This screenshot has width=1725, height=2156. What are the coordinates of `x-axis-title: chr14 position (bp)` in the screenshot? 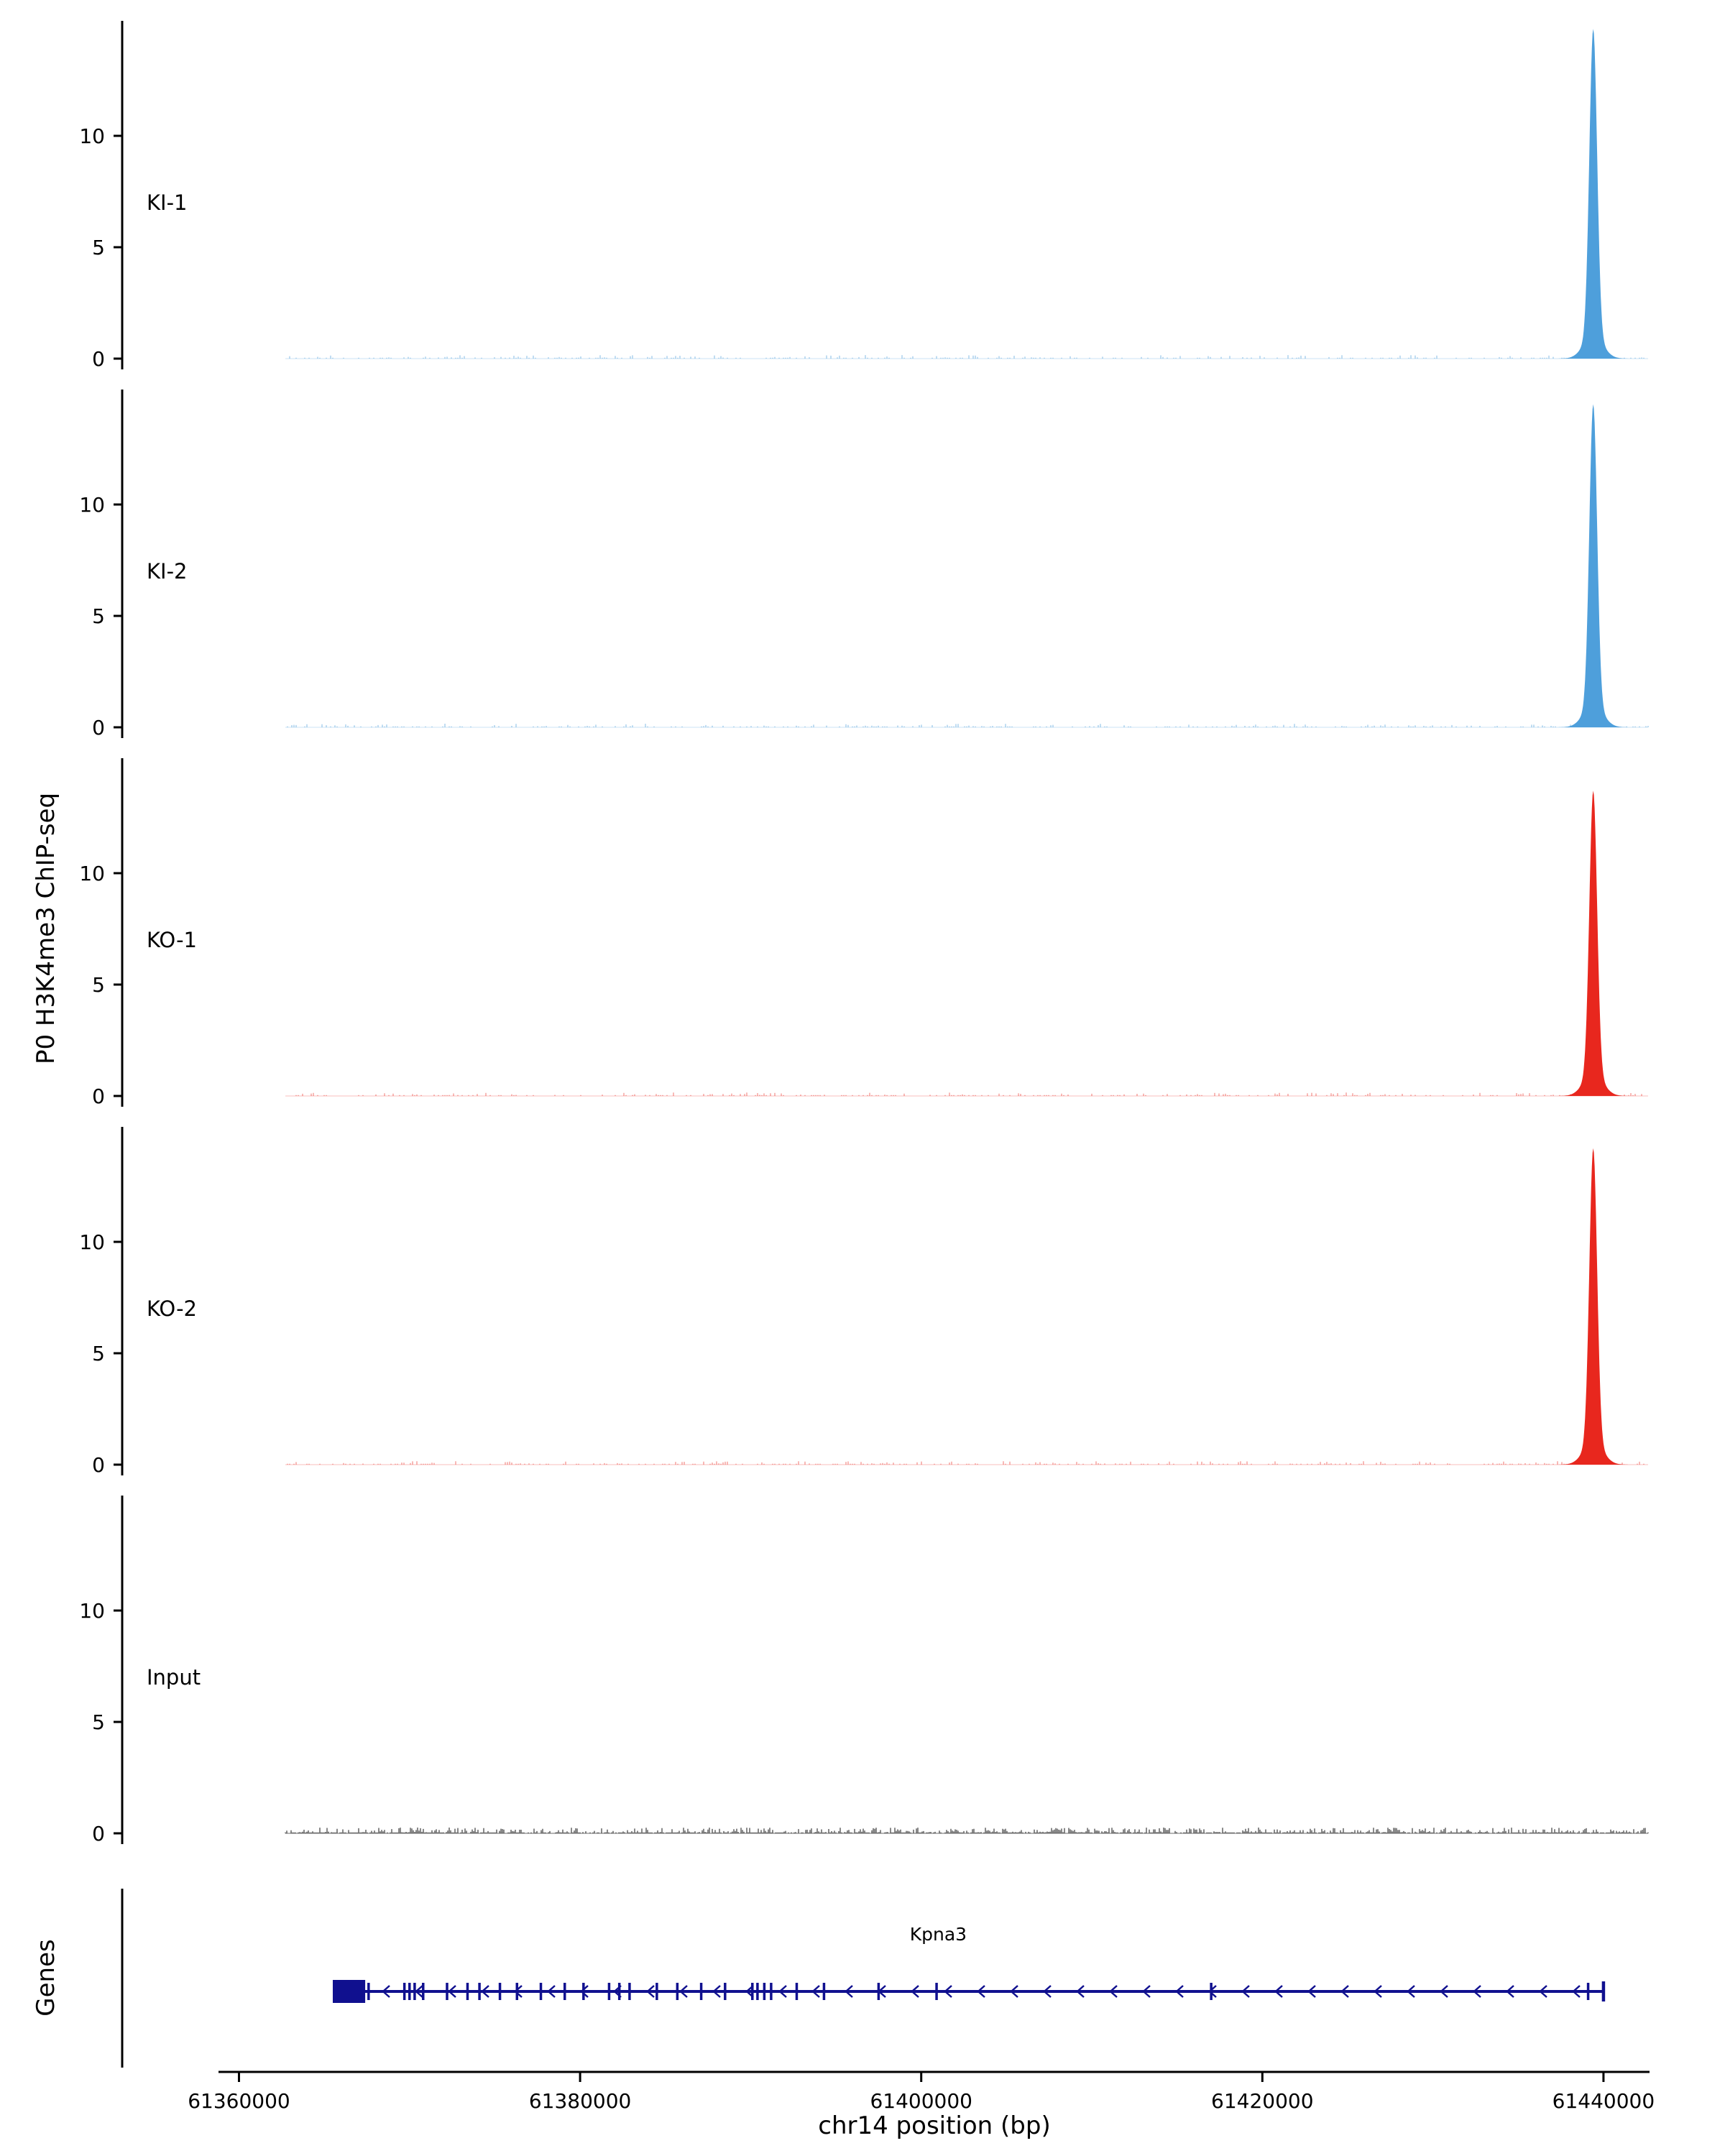 It's located at (934, 2125).